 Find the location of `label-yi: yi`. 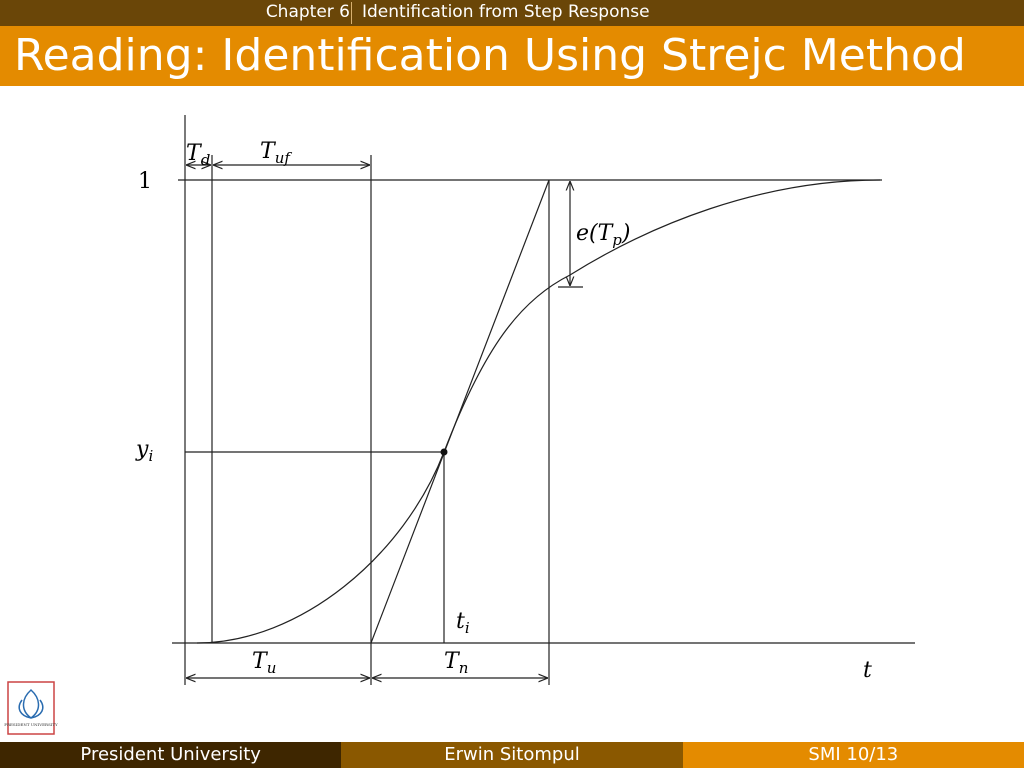

label-yi: yi is located at coordinates (144, 451).